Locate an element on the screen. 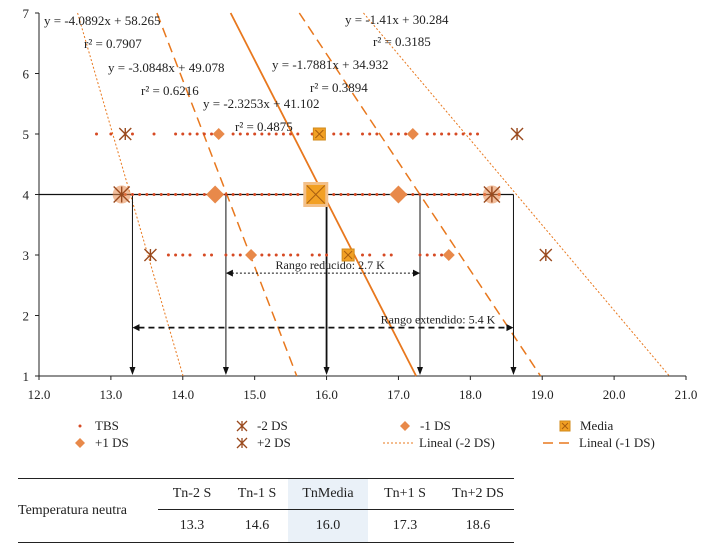 The image size is (710, 550). table-header: Tn-1 S is located at coordinates (257, 494).